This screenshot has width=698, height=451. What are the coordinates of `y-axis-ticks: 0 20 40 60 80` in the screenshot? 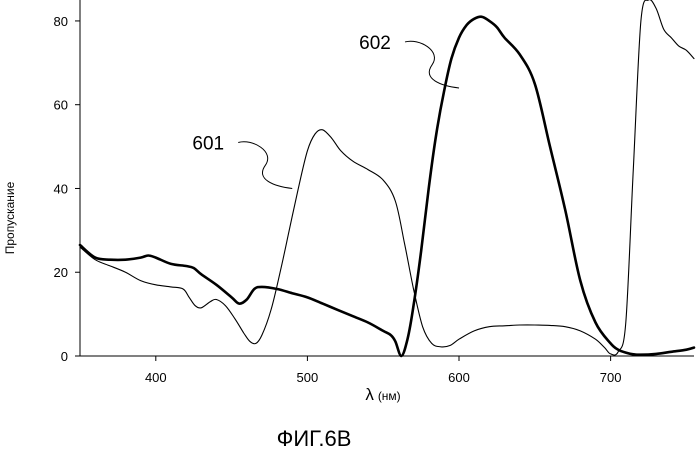 It's located at (67, 189).